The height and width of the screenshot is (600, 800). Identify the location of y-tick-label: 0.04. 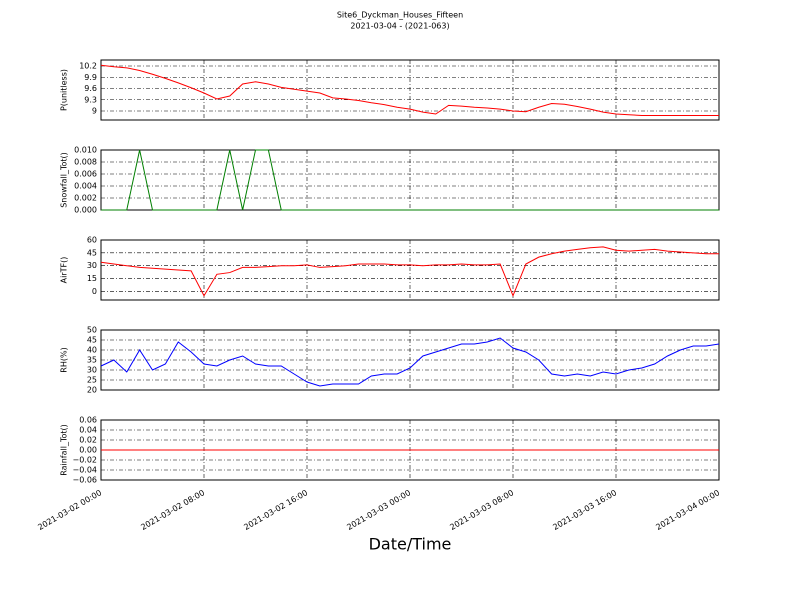
(88, 430).